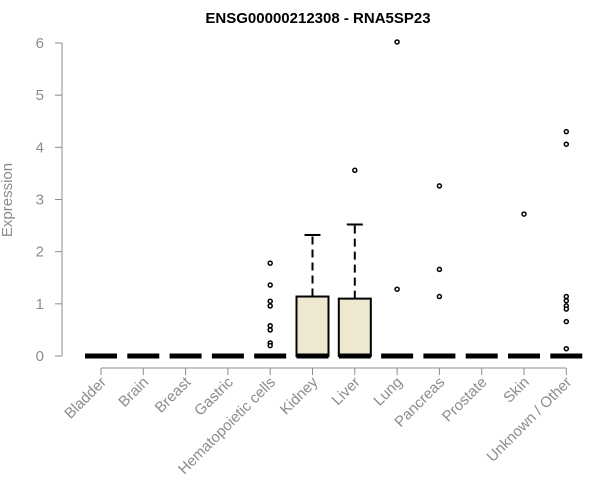  What do you see at coordinates (40, 252) in the screenshot?
I see `y-tick-label: 2` at bounding box center [40, 252].